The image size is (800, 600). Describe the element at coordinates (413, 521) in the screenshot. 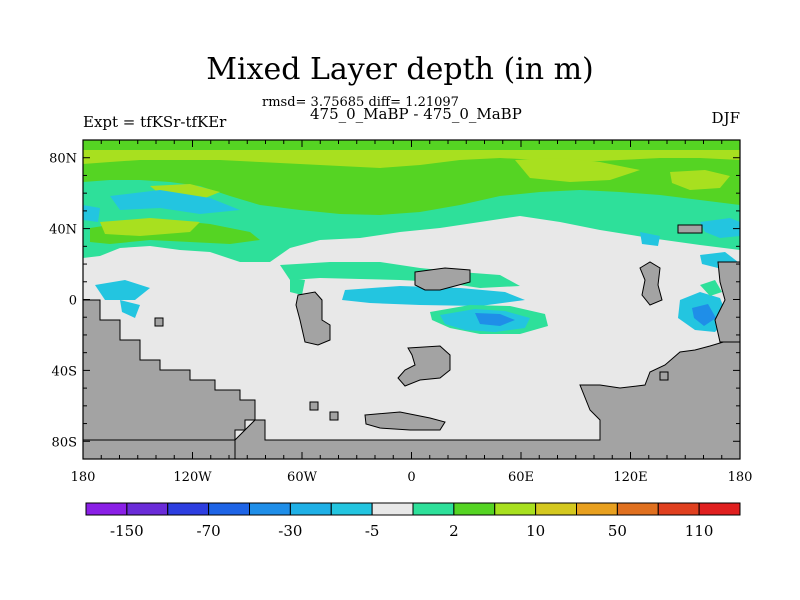

I see `colorbar: -150 -70 -30 -5 2 10 50 110` at that location.